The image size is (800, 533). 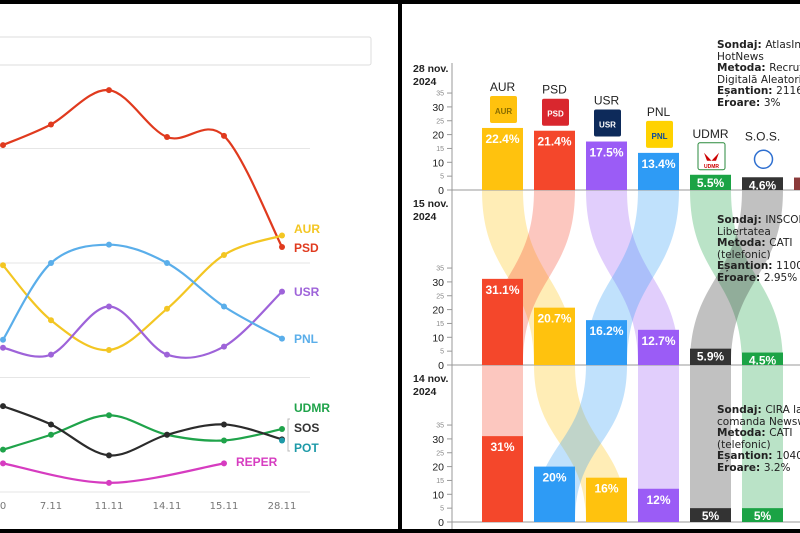 What do you see at coordinates (758, 45) in the screenshot?
I see `poll-info-line: Sondaj: AtlasIntel` at bounding box center [758, 45].